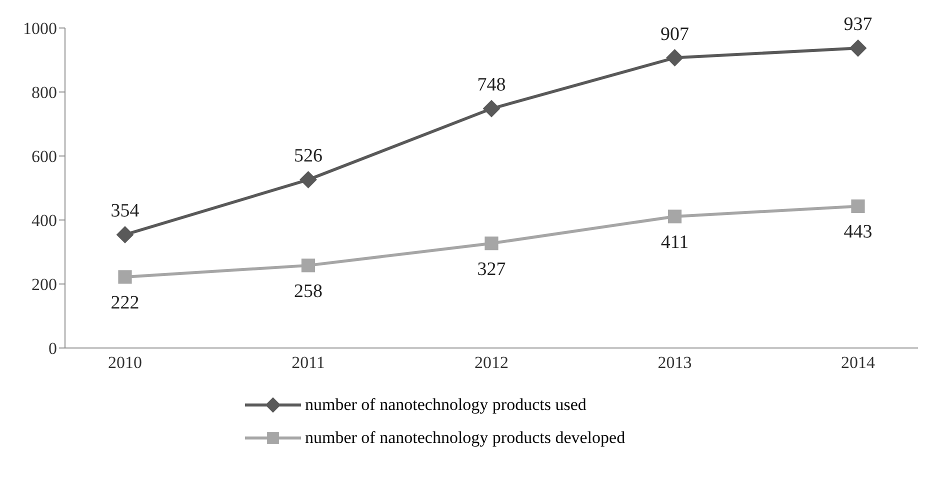 This screenshot has width=936, height=477. What do you see at coordinates (674, 242) in the screenshot?
I see `data-label: 411` at bounding box center [674, 242].